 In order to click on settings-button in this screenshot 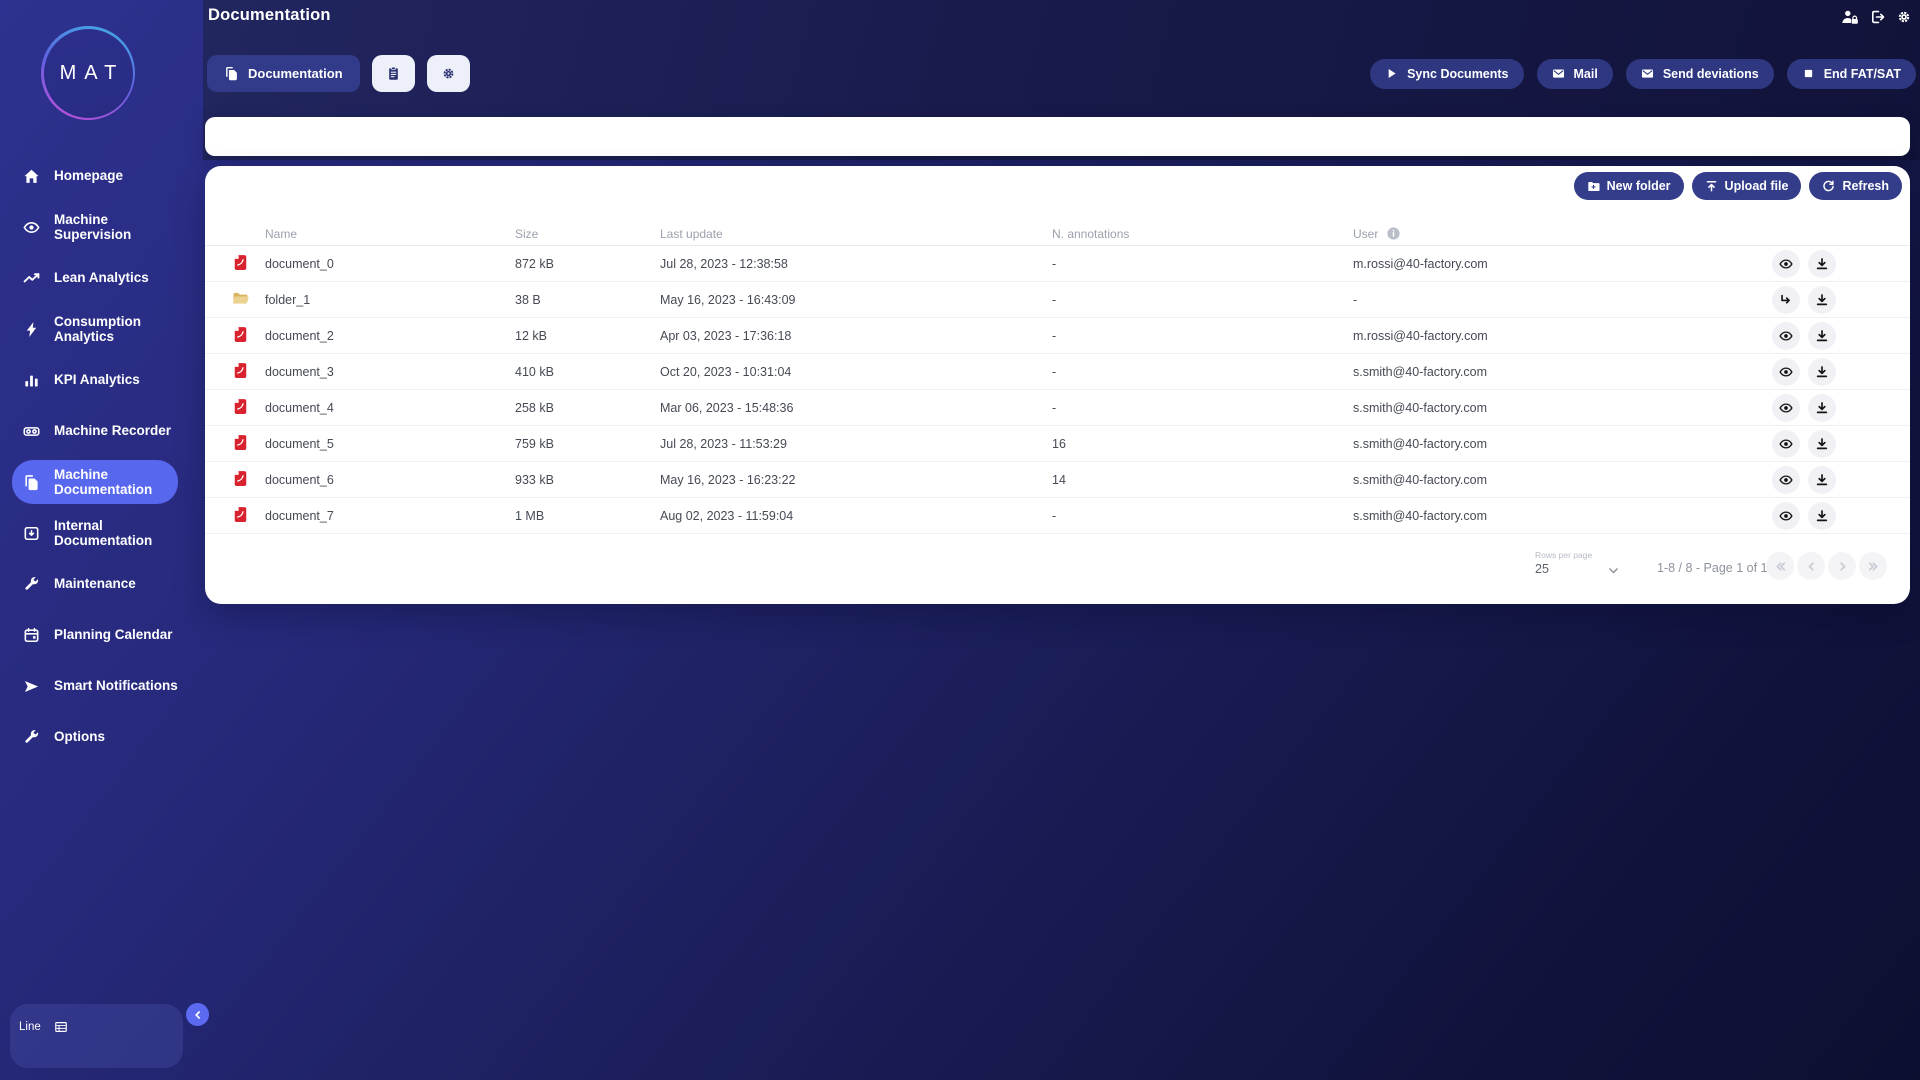, I will do `click(448, 73)`.